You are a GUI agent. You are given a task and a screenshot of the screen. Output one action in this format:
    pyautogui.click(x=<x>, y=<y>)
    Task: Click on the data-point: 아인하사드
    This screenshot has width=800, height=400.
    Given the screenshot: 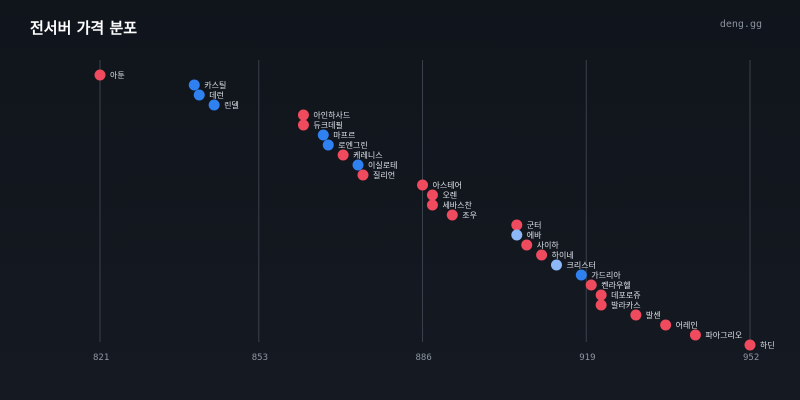 What is the action you would take?
    pyautogui.click(x=323, y=115)
    